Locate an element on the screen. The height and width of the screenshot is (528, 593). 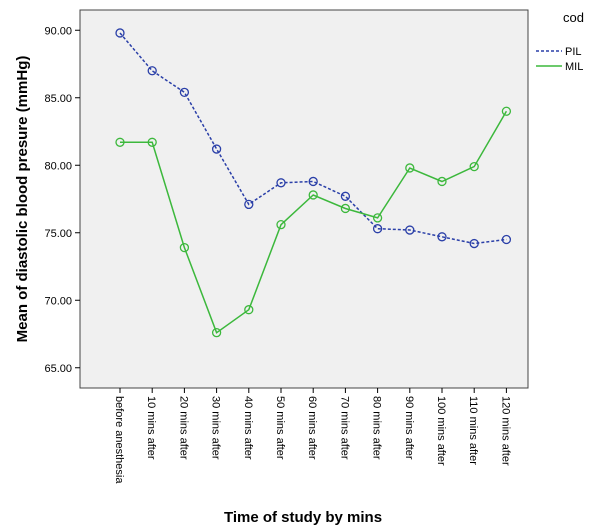
x-tick-label: 10 mins after is located at coordinates (151, 428).